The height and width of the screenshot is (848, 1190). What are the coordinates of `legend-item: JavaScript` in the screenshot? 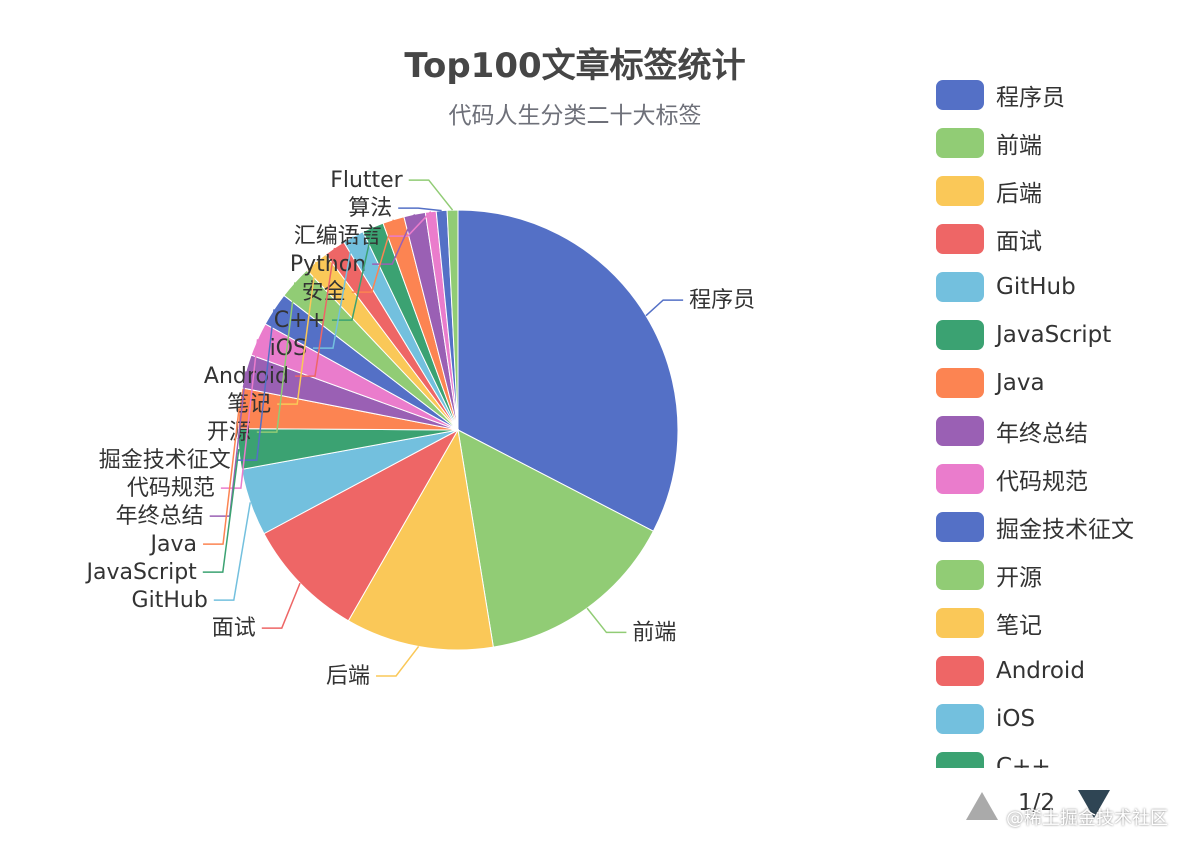 It's located at (1023, 335).